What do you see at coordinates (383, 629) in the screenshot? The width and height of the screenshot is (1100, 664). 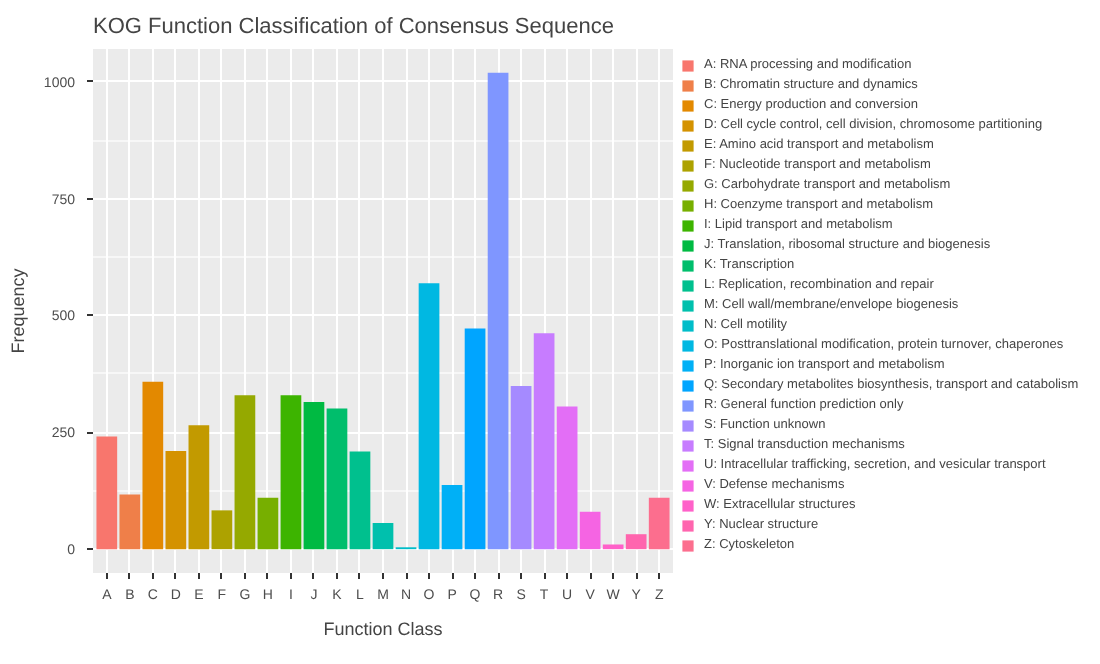 I see `x-axis-title: Function Class` at bounding box center [383, 629].